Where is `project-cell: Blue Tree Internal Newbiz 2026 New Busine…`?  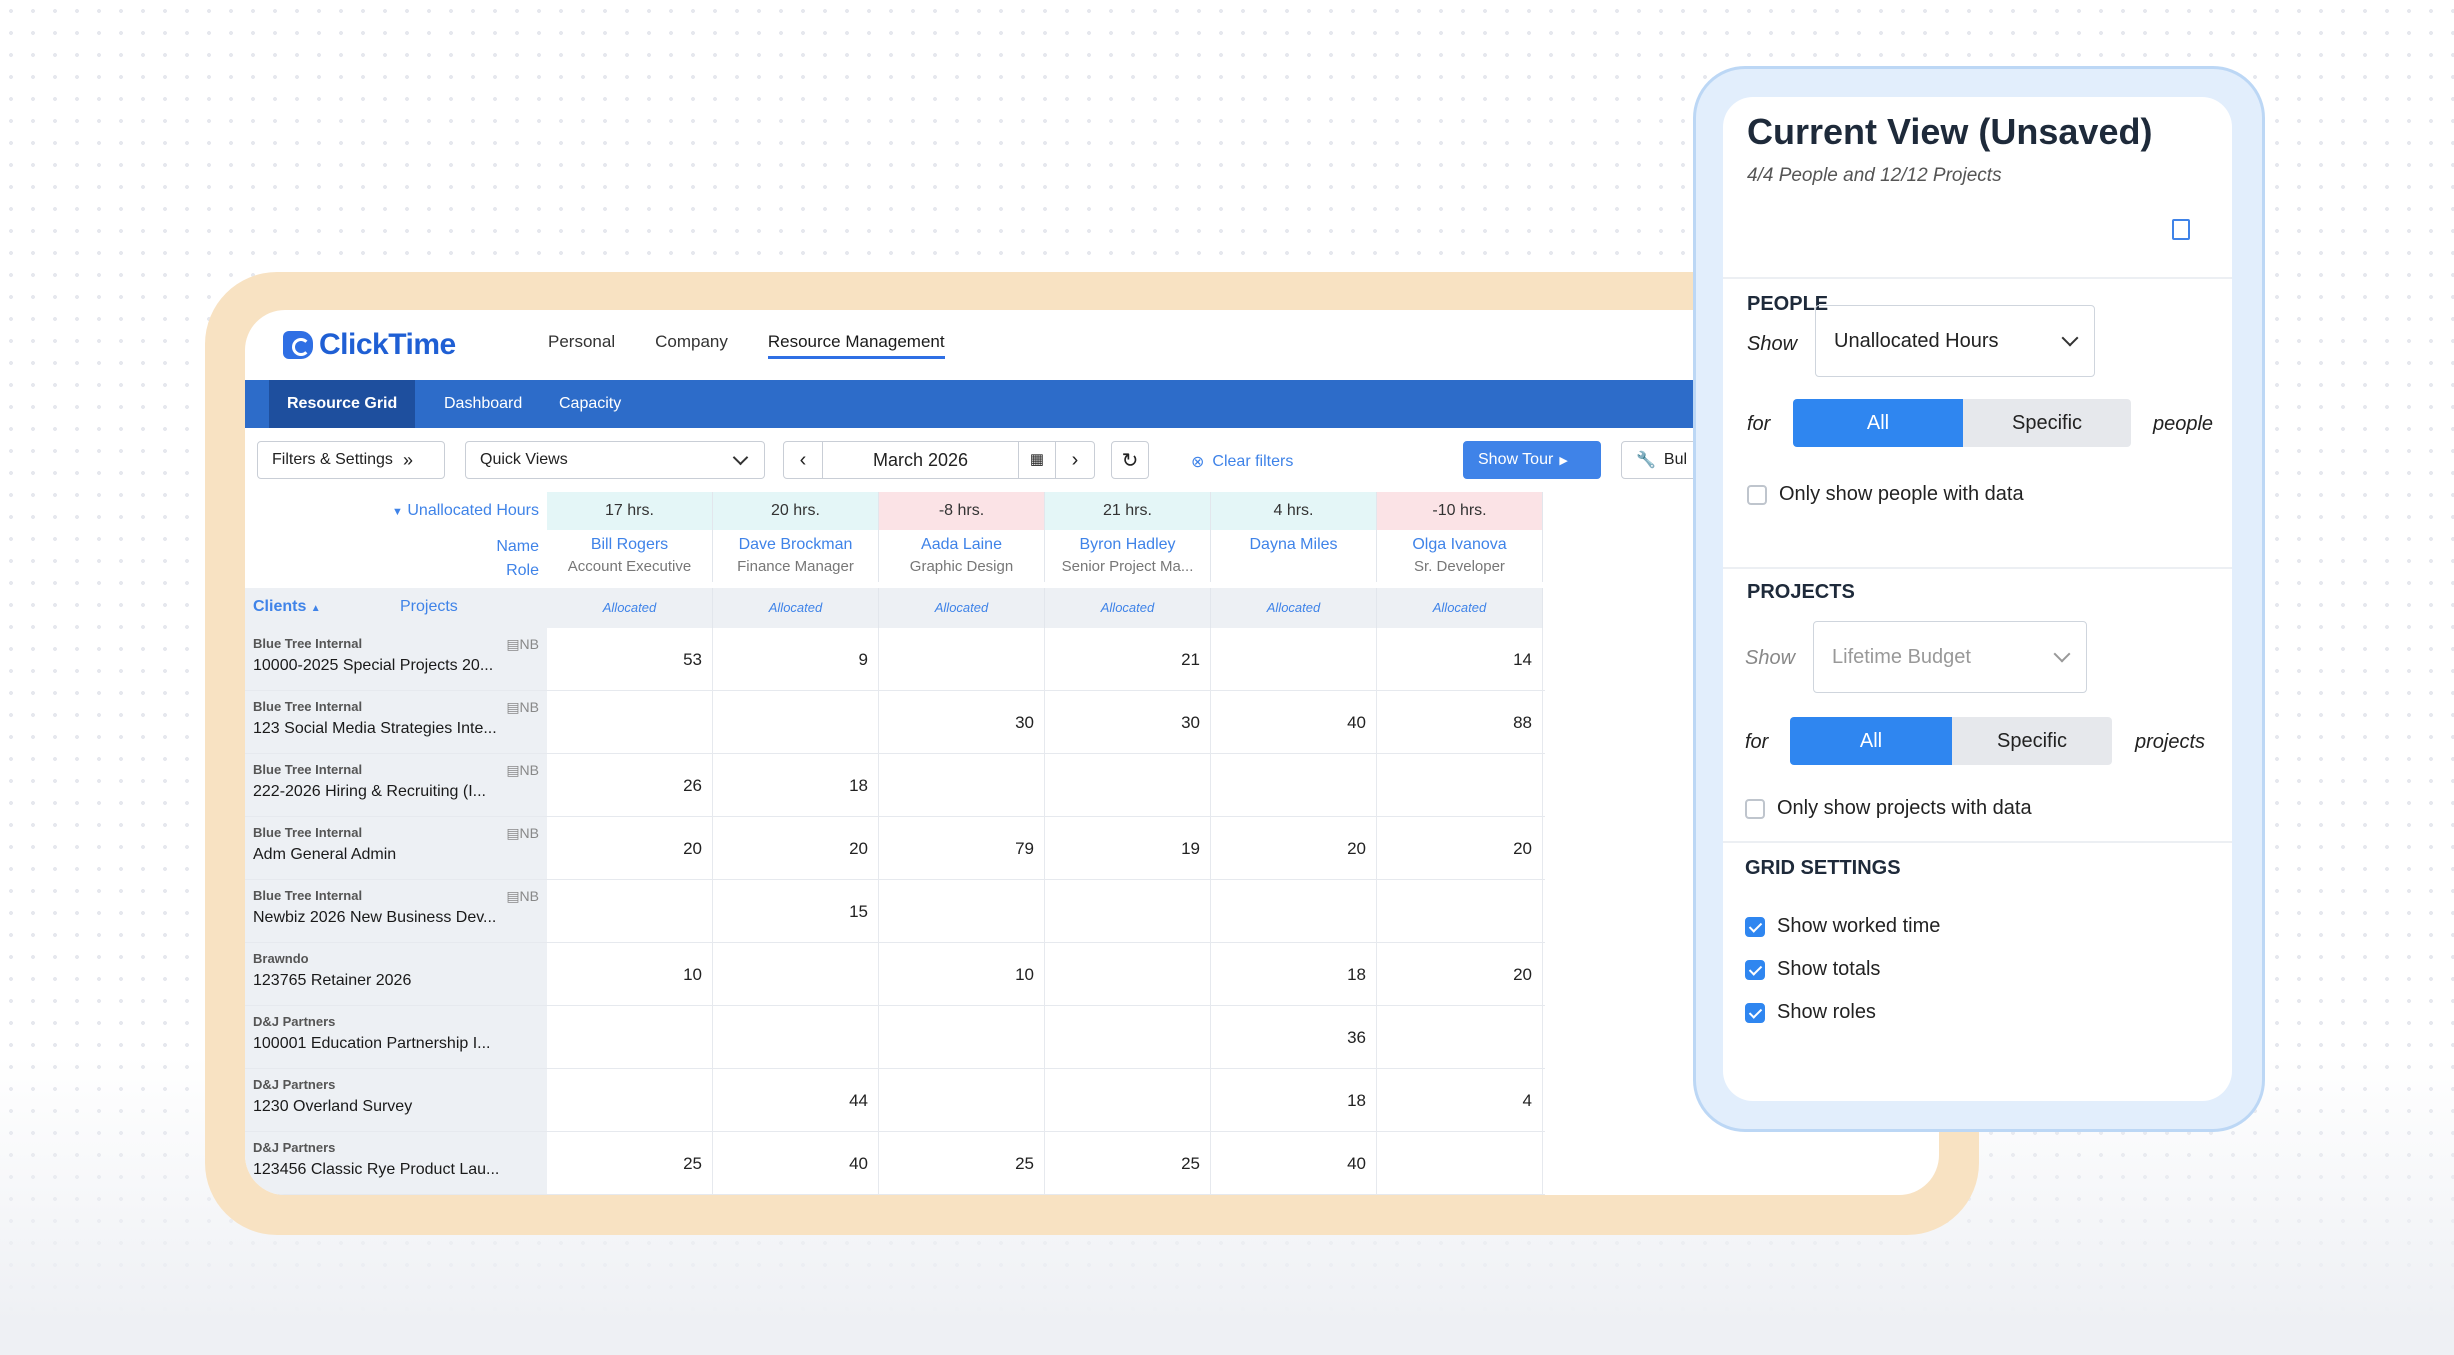
project-cell: Blue Tree Internal Newbiz 2026 New Busine… is located at coordinates (396, 911).